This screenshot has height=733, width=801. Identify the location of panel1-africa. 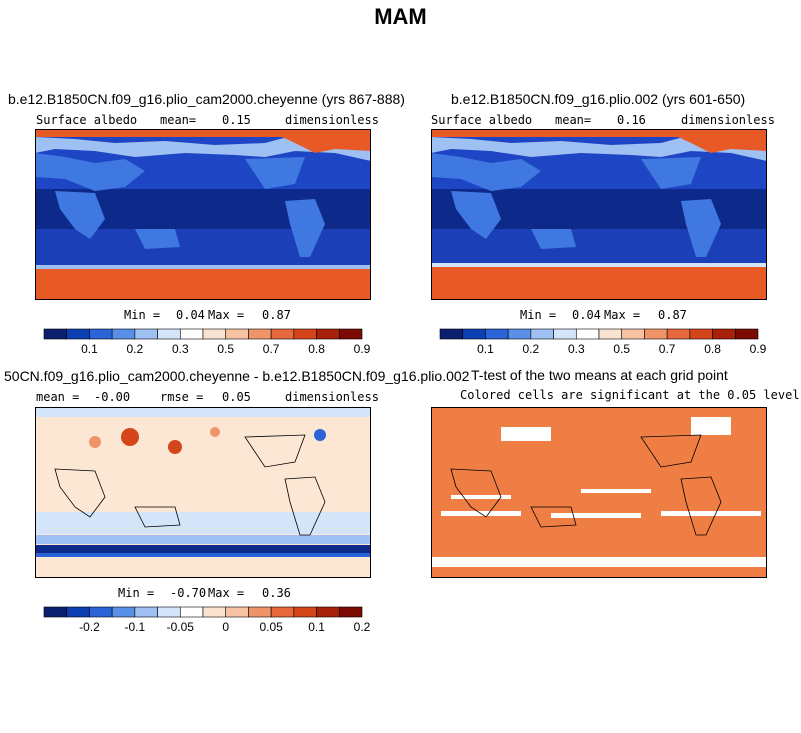
(80, 215).